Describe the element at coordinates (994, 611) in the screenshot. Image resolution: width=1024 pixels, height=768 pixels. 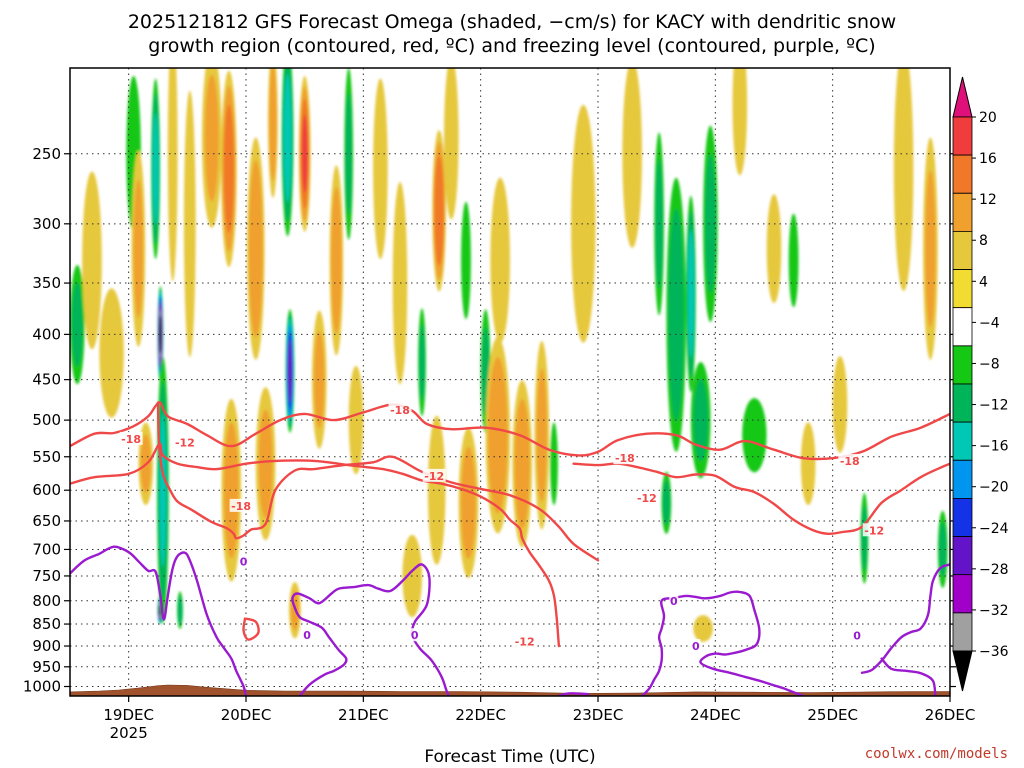
I see `colorbar-label-12: −32` at that location.